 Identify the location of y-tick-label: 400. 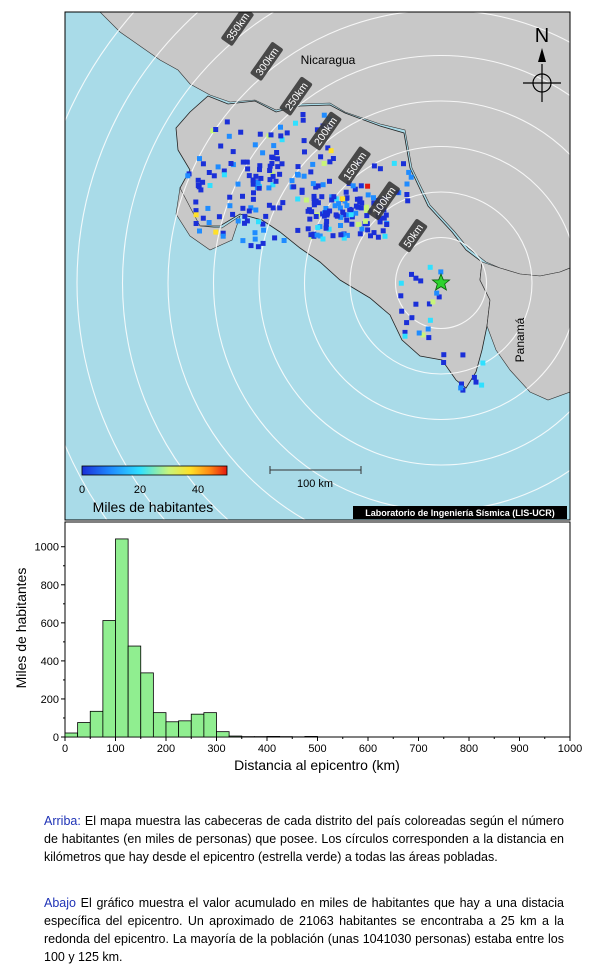
(50, 662).